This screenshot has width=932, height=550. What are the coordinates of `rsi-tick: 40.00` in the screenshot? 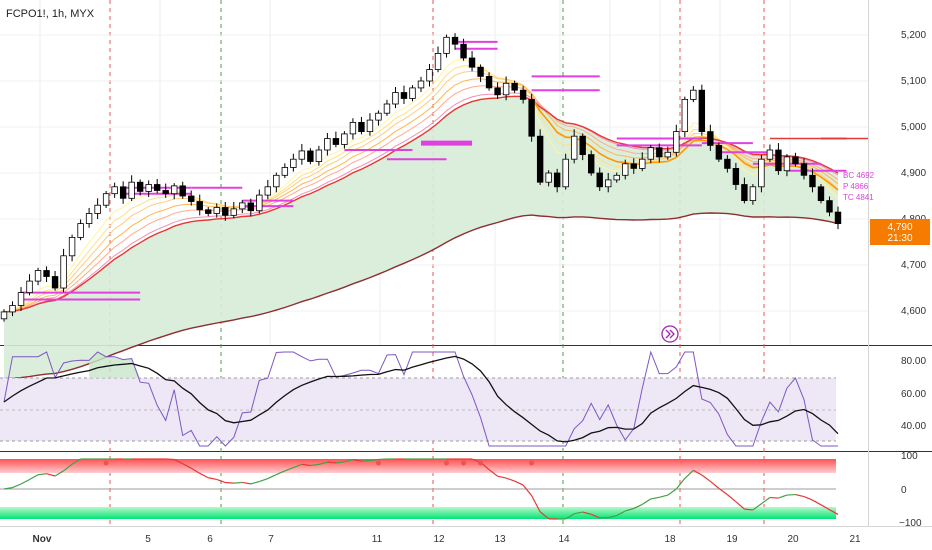 It's located at (913, 426).